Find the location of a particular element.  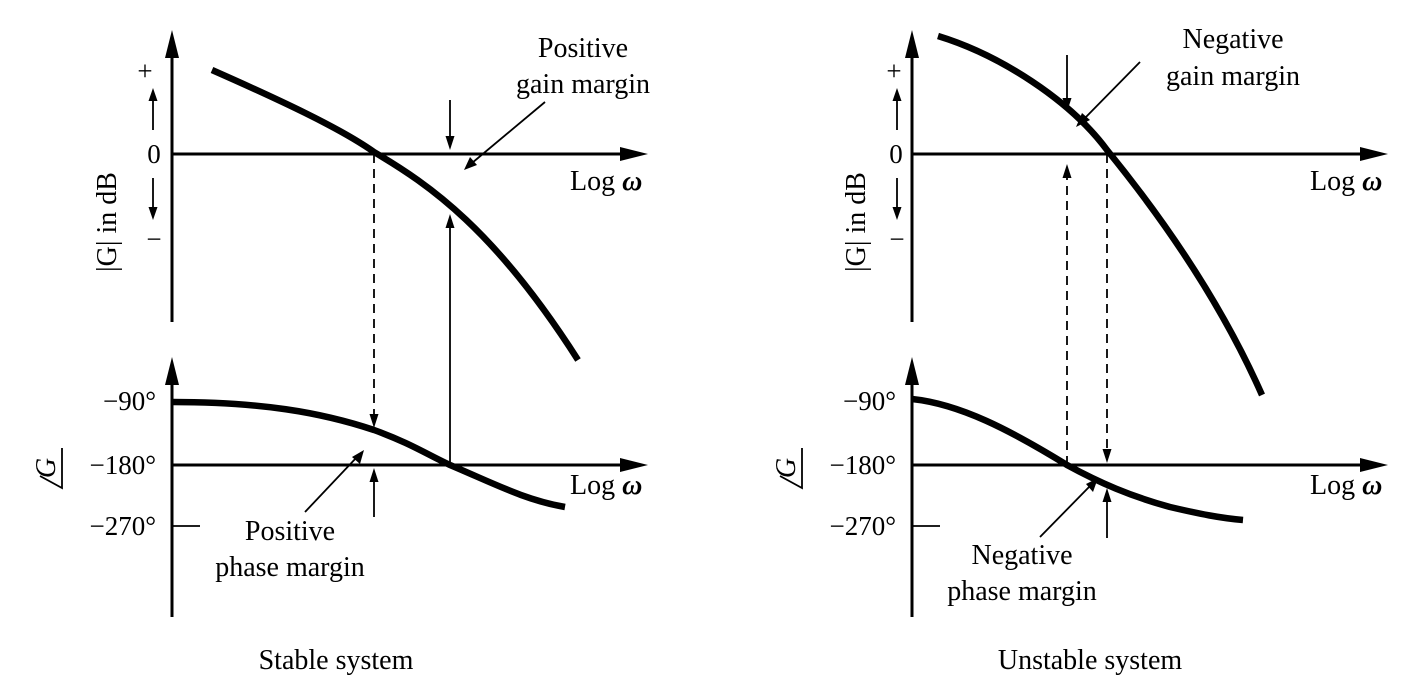

unstable-phase-angle-symbol is located at coordinates (791, 469).